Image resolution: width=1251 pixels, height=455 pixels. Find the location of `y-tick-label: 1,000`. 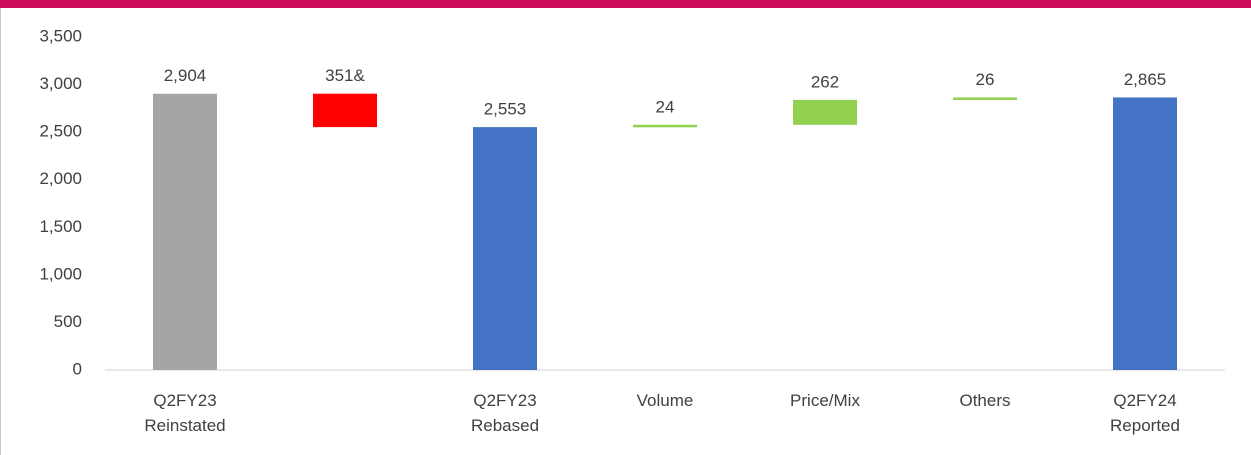

y-tick-label: 1,000 is located at coordinates (60, 273).